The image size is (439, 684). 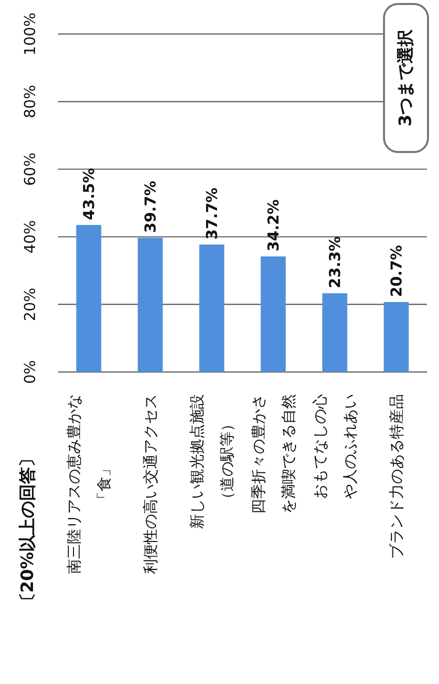 What do you see at coordinates (28, 530) in the screenshot?
I see `text: 〔20%以上の回答〕` at bounding box center [28, 530].